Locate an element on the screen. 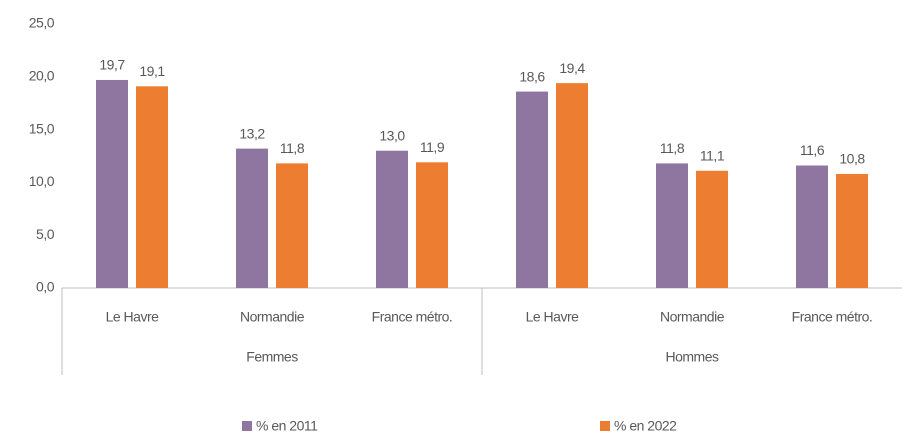 This screenshot has width=904, height=437. y-tick-label: 15,0 is located at coordinates (42, 128).